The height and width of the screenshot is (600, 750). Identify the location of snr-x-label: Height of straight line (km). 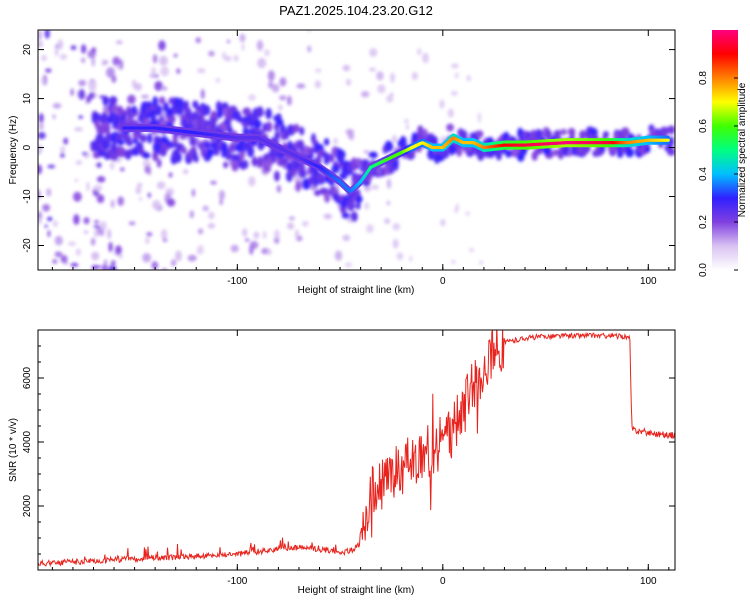
(356, 590).